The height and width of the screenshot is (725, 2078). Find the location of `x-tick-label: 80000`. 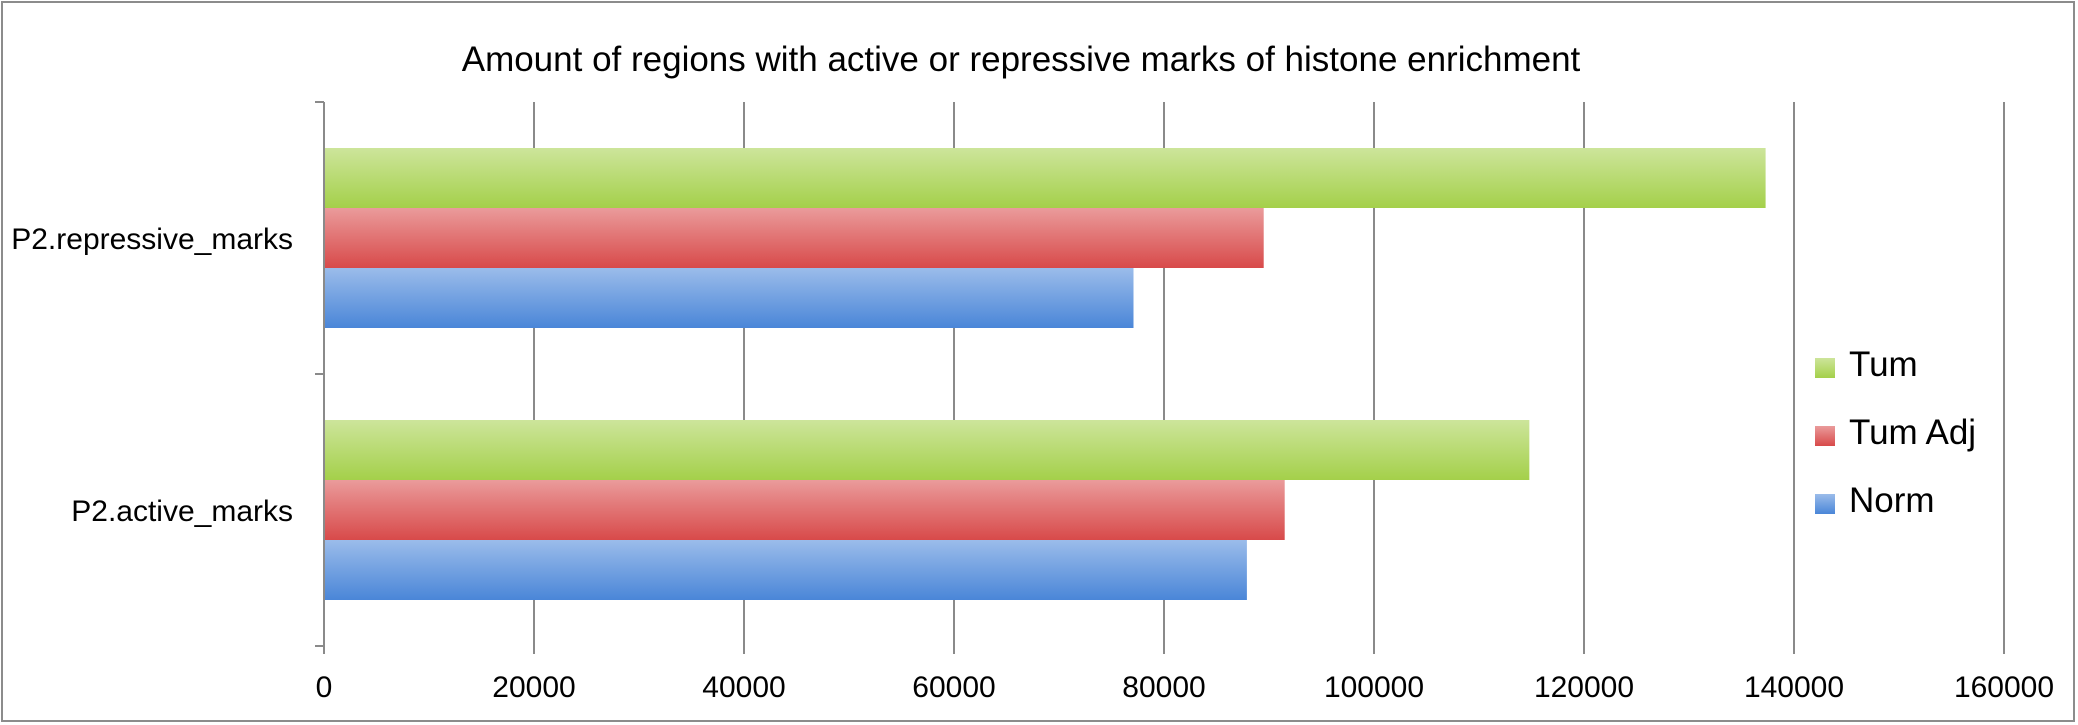

x-tick-label: 80000 is located at coordinates (1163, 687).